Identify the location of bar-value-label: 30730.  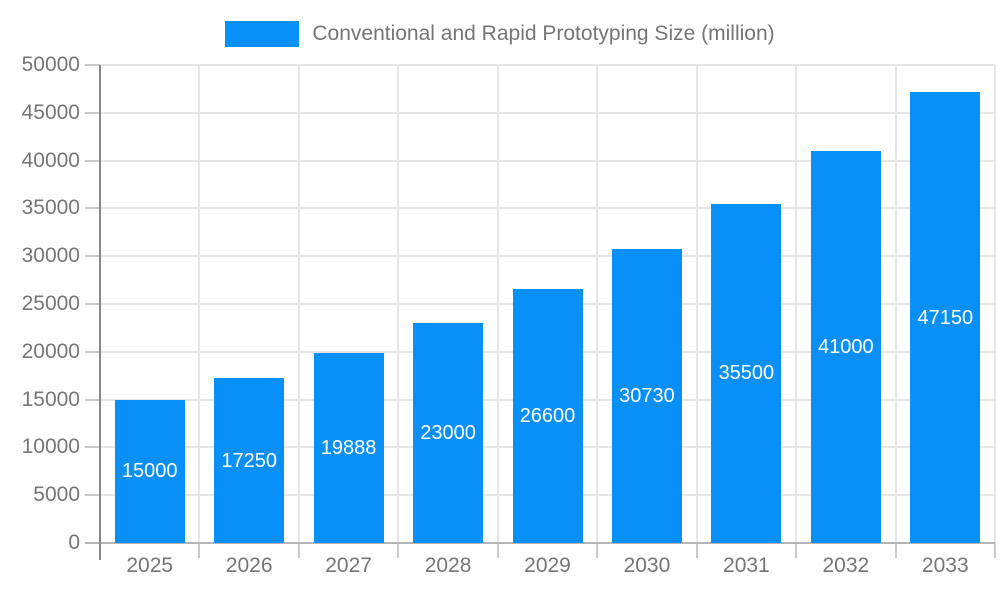
(647, 396).